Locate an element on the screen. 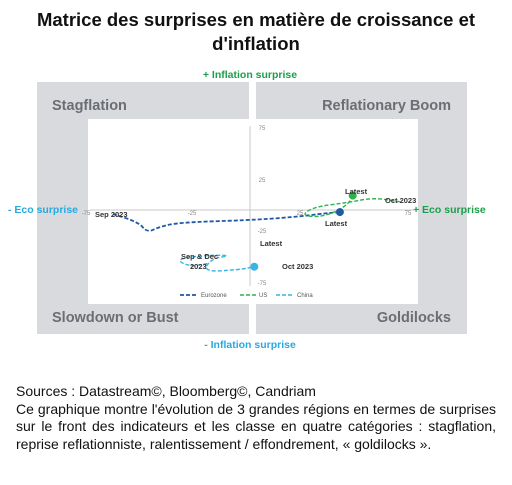 Image resolution: width=512 pixels, height=485 pixels. latest-marker-us is located at coordinates (352, 195).